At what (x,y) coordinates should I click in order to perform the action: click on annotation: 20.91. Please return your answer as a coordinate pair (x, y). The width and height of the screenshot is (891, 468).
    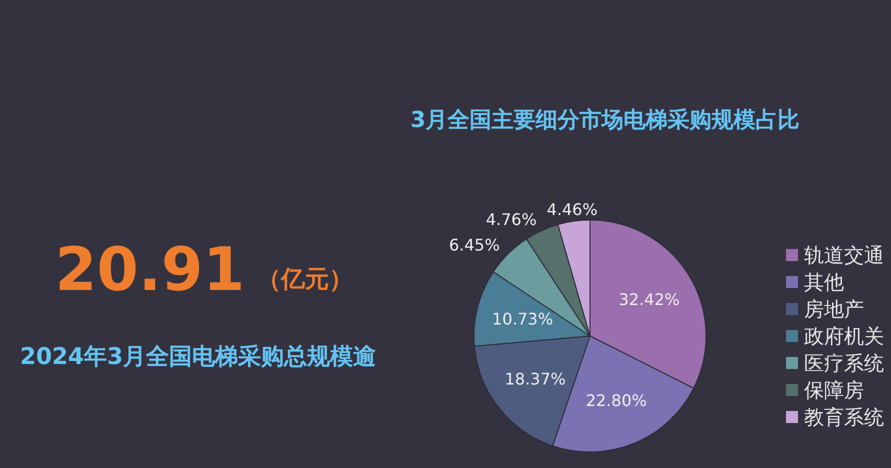
    Looking at the image, I should click on (150, 270).